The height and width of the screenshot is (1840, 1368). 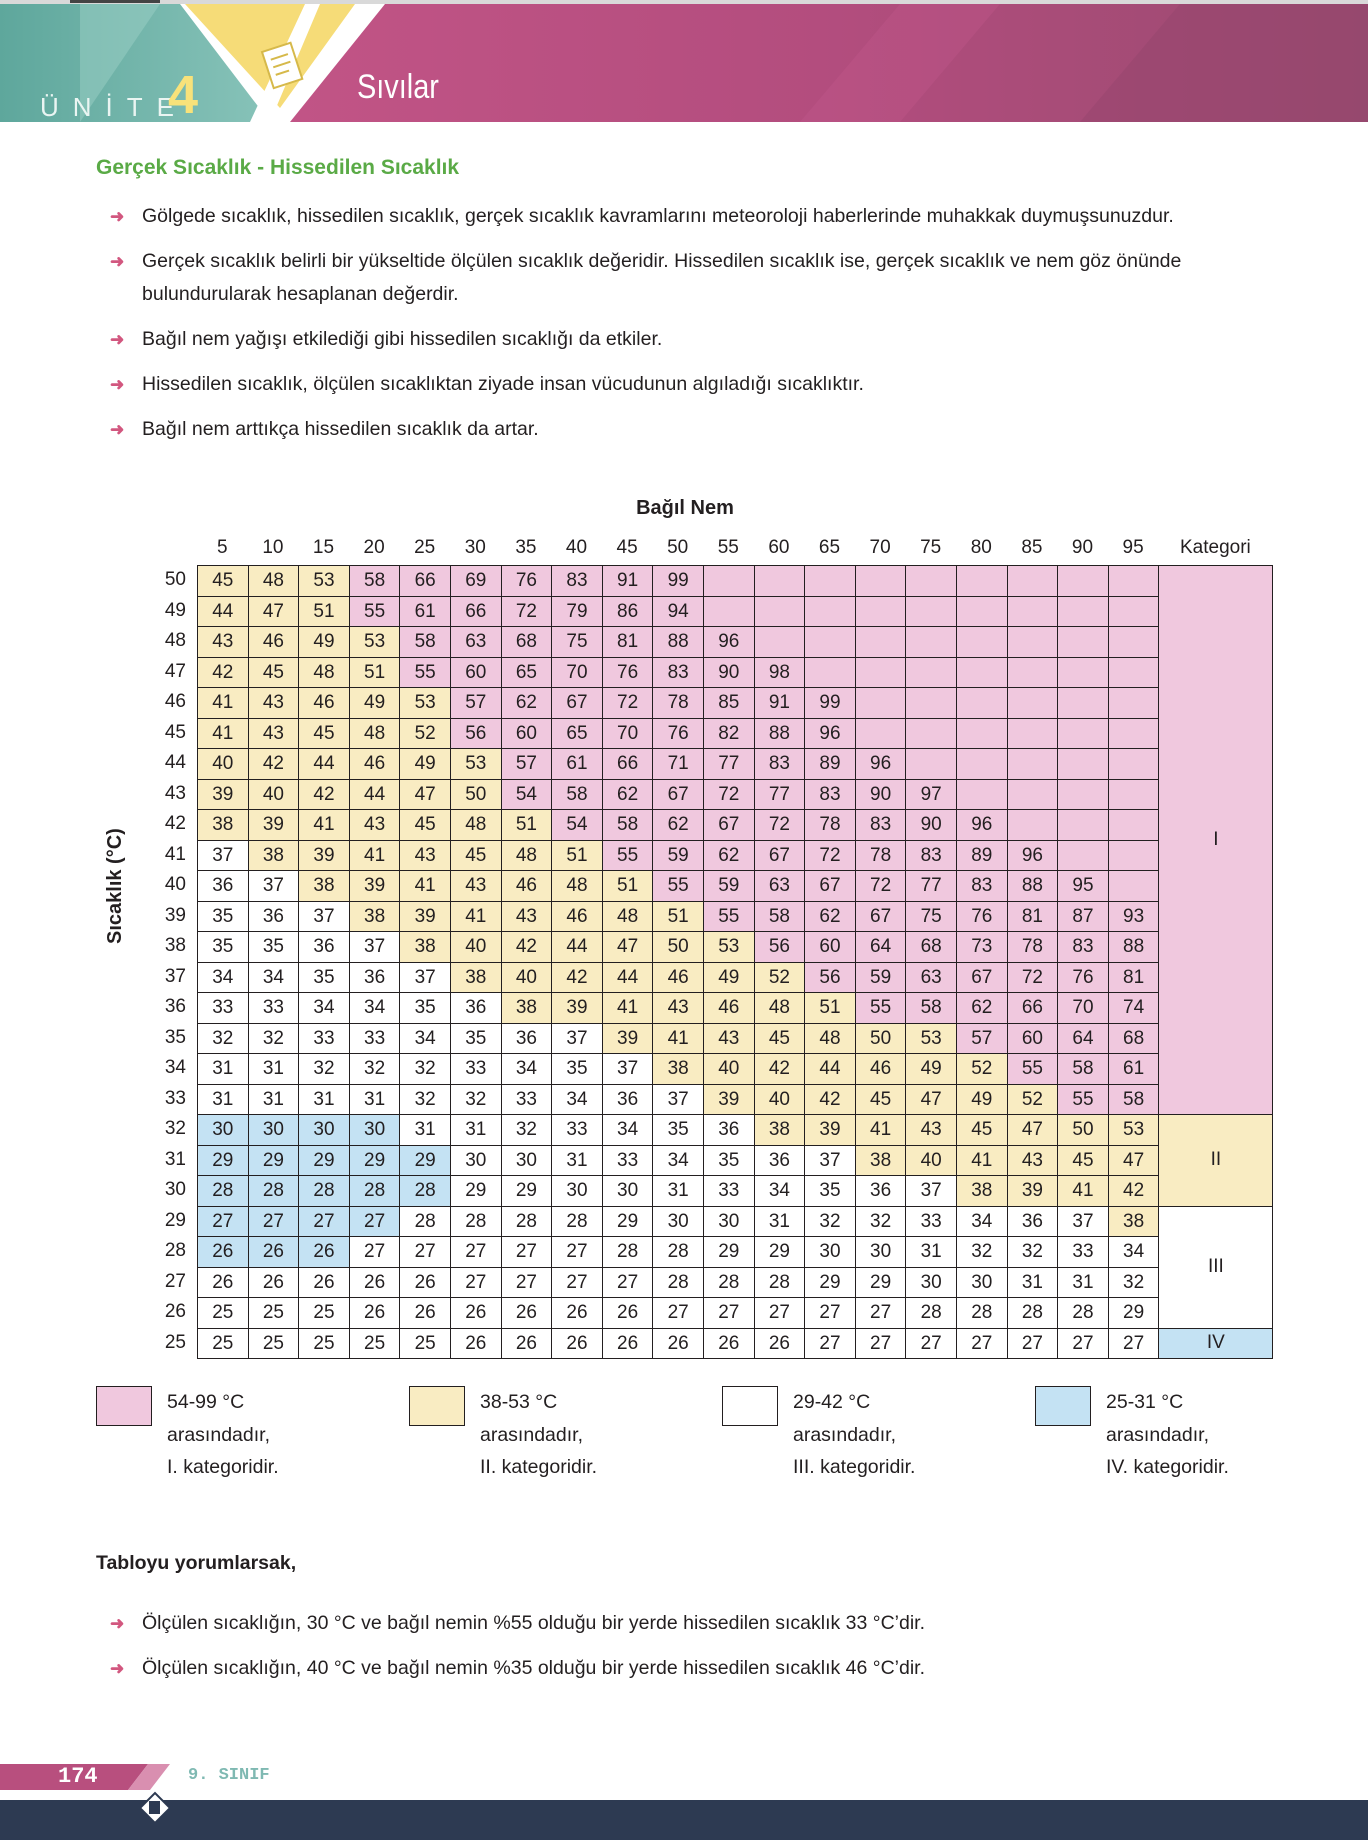 What do you see at coordinates (1032, 886) in the screenshot?
I see `table-cell: 88` at bounding box center [1032, 886].